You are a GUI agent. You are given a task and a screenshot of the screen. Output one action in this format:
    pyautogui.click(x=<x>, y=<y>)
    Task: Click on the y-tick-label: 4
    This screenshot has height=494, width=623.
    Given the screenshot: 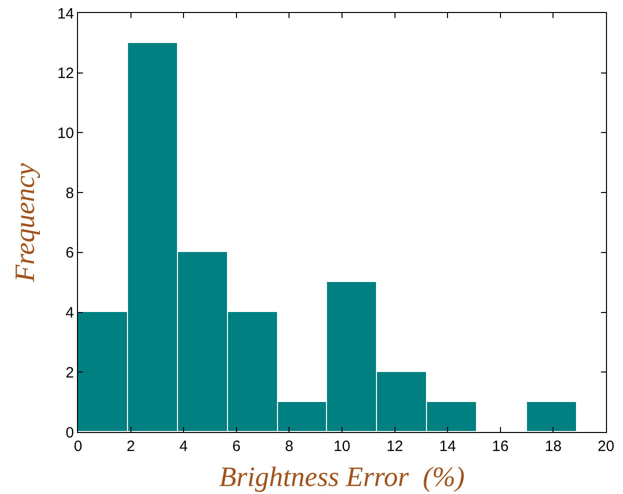 What is the action you would take?
    pyautogui.click(x=70, y=313)
    